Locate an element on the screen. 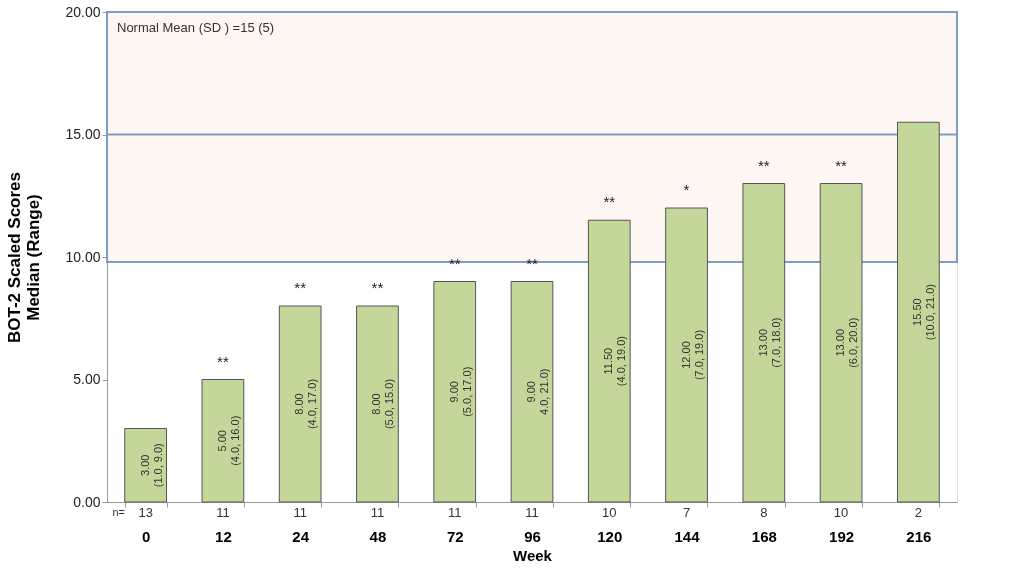 This screenshot has height=585, width=1024. data-label: 13.00 (7.0, 18.0) is located at coordinates (769, 342).